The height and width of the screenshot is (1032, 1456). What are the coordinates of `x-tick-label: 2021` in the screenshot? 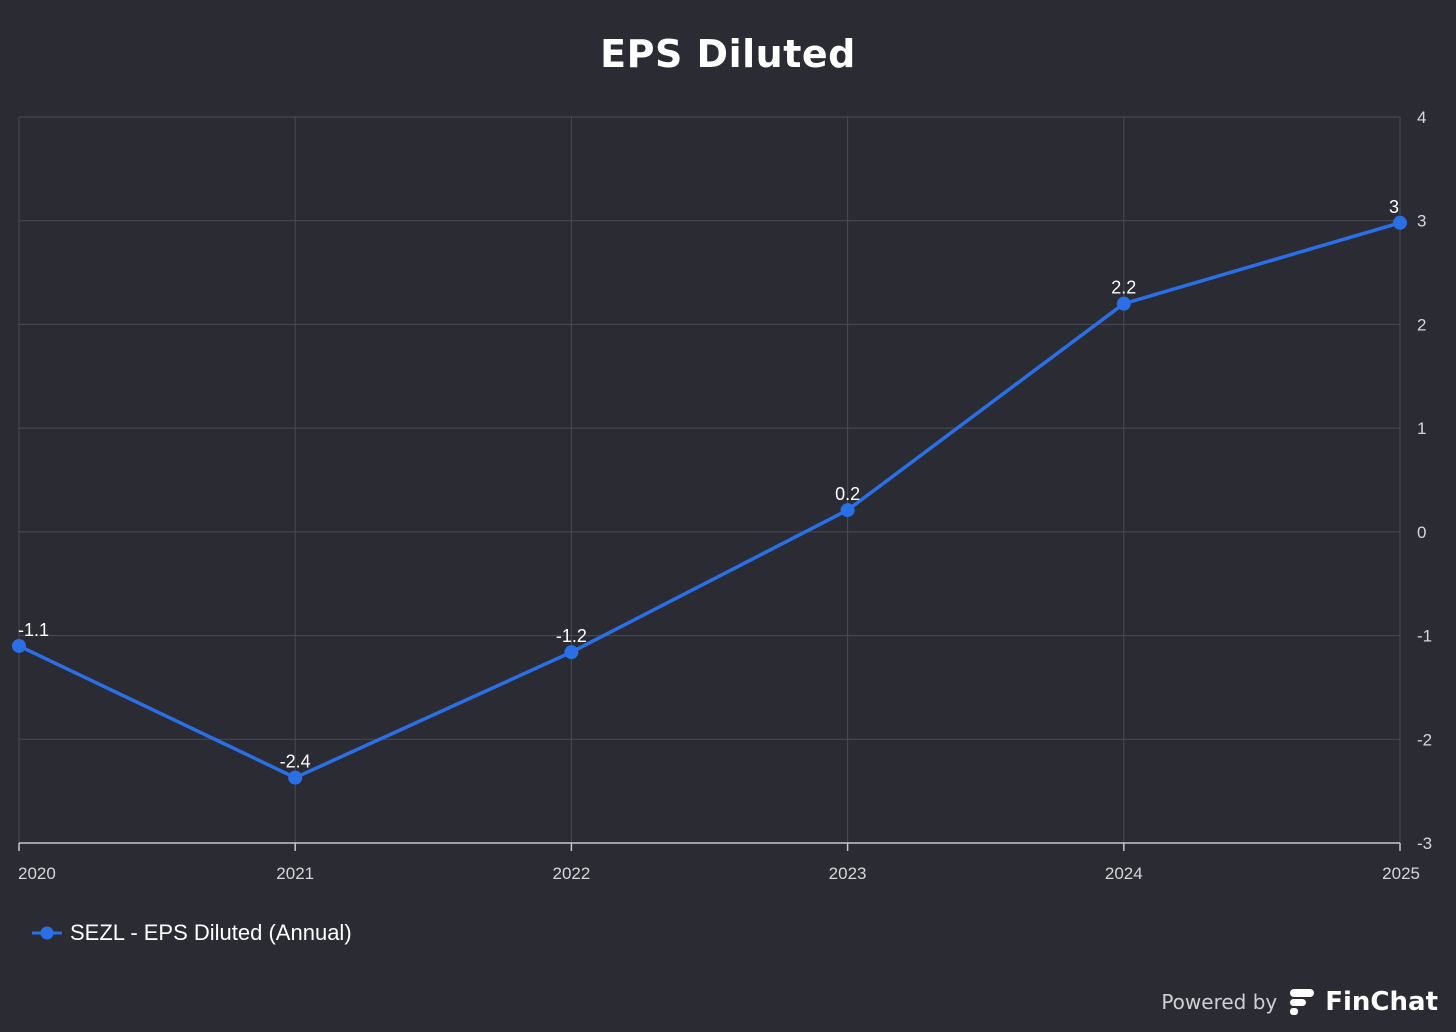 It's located at (295, 873).